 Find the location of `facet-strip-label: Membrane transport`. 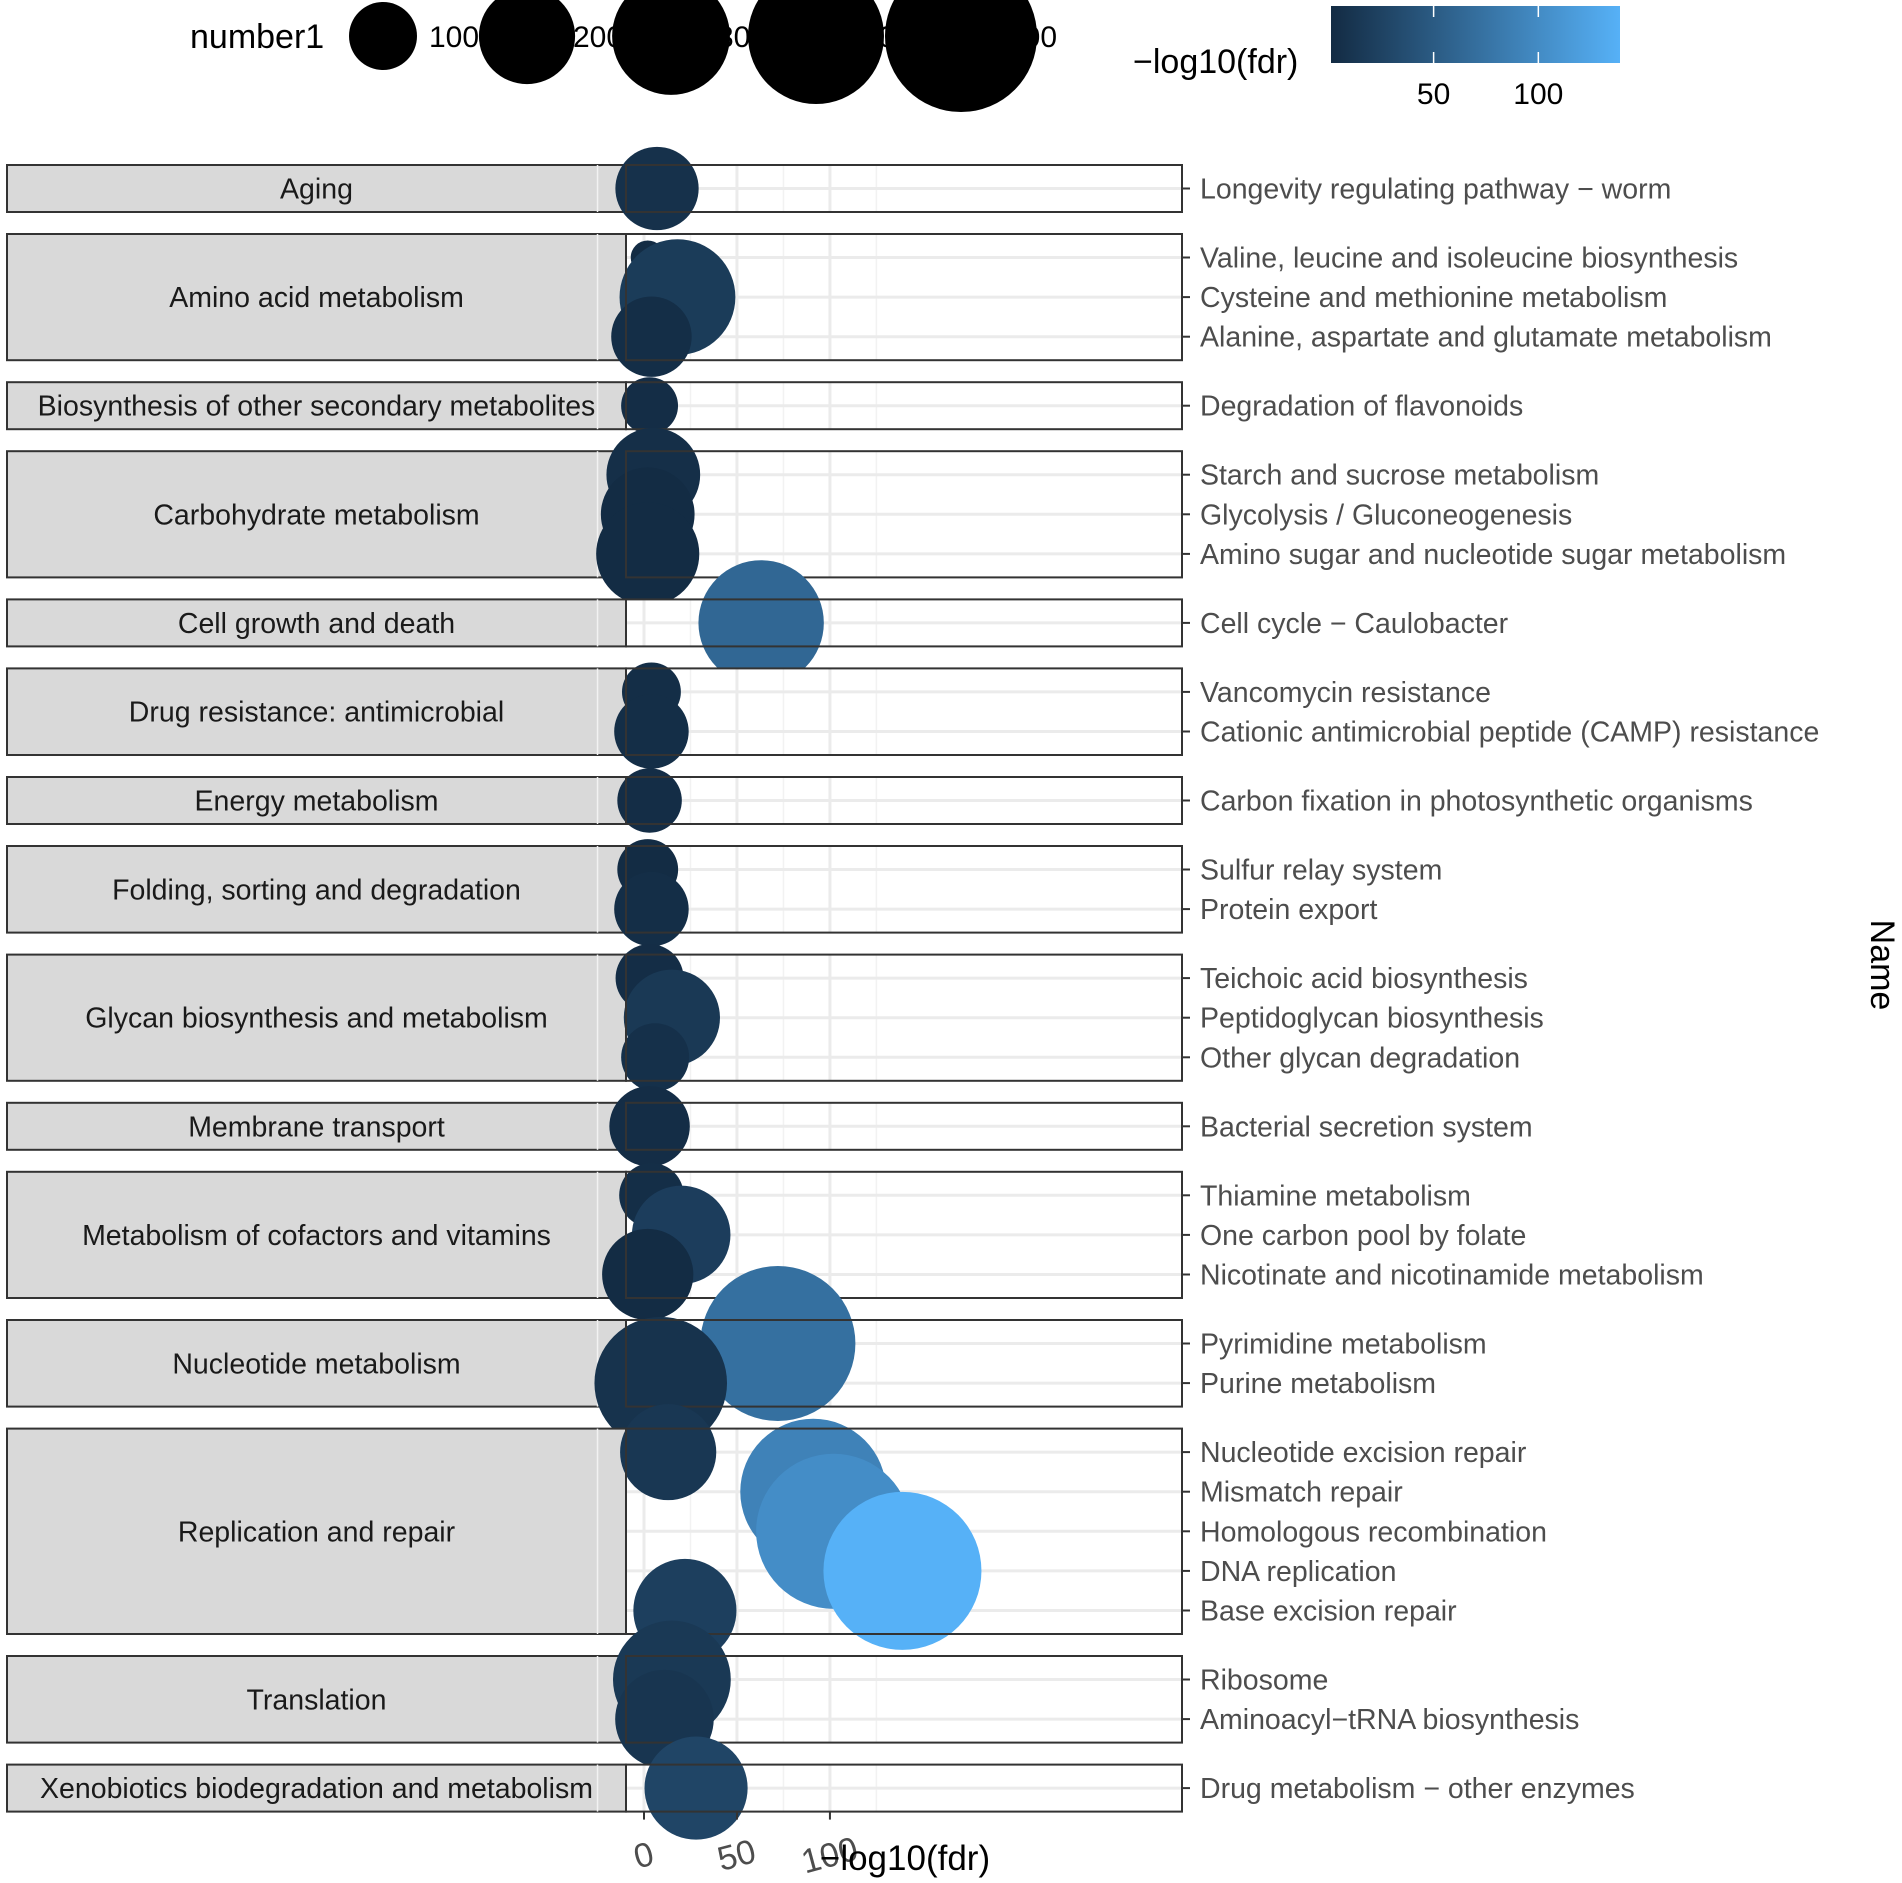

facet-strip-label: Membrane transport is located at coordinates (316, 1127).